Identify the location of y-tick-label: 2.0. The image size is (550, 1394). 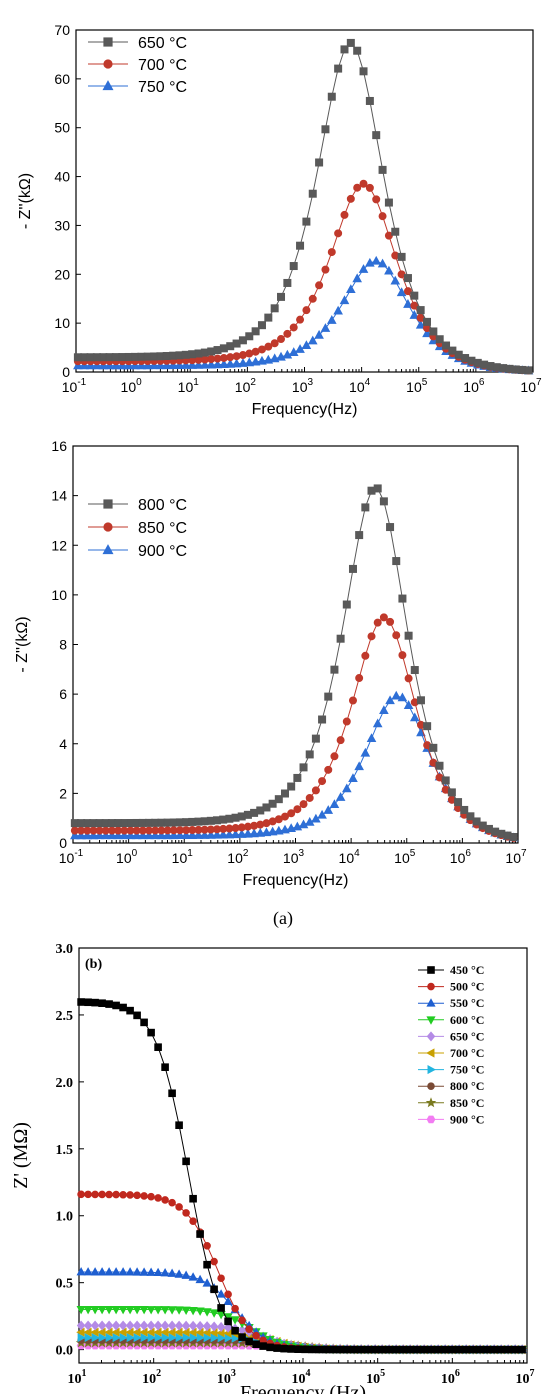
(65, 1083).